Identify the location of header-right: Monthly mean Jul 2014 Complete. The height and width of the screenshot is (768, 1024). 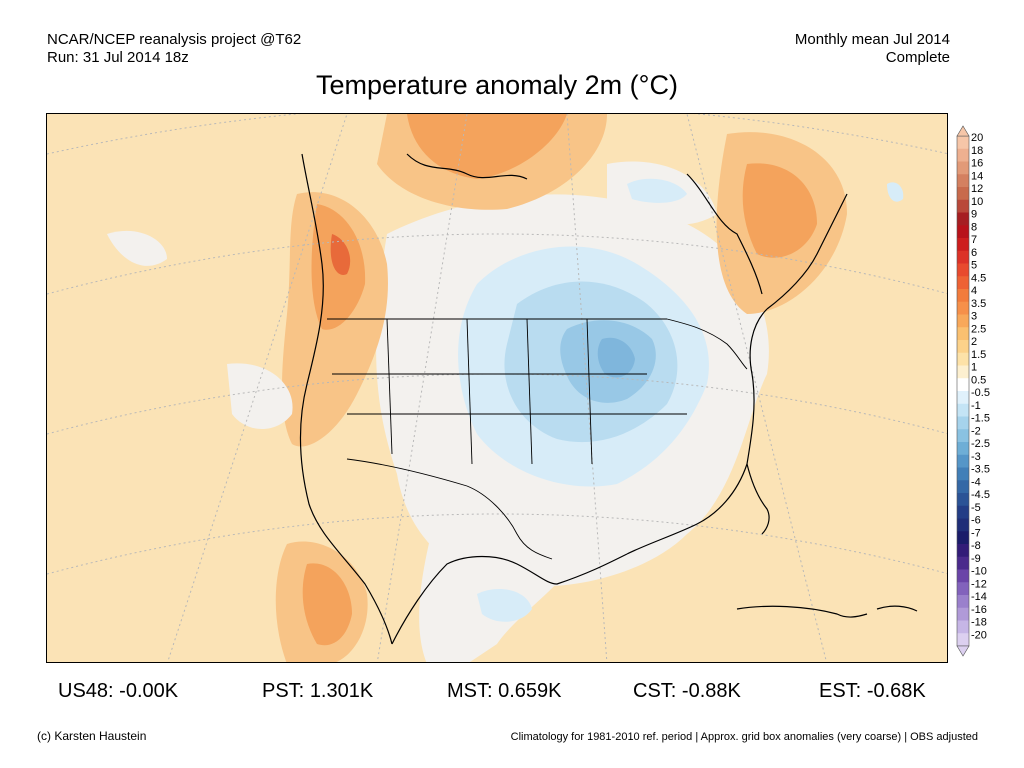
(872, 49).